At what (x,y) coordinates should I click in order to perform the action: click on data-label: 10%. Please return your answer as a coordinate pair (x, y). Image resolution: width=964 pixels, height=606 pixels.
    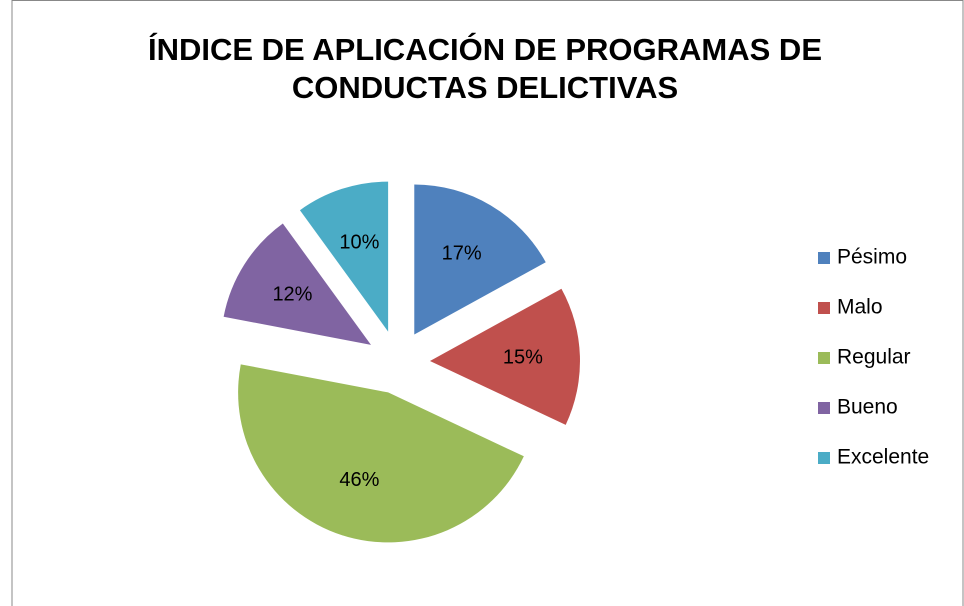
    Looking at the image, I should click on (359, 242).